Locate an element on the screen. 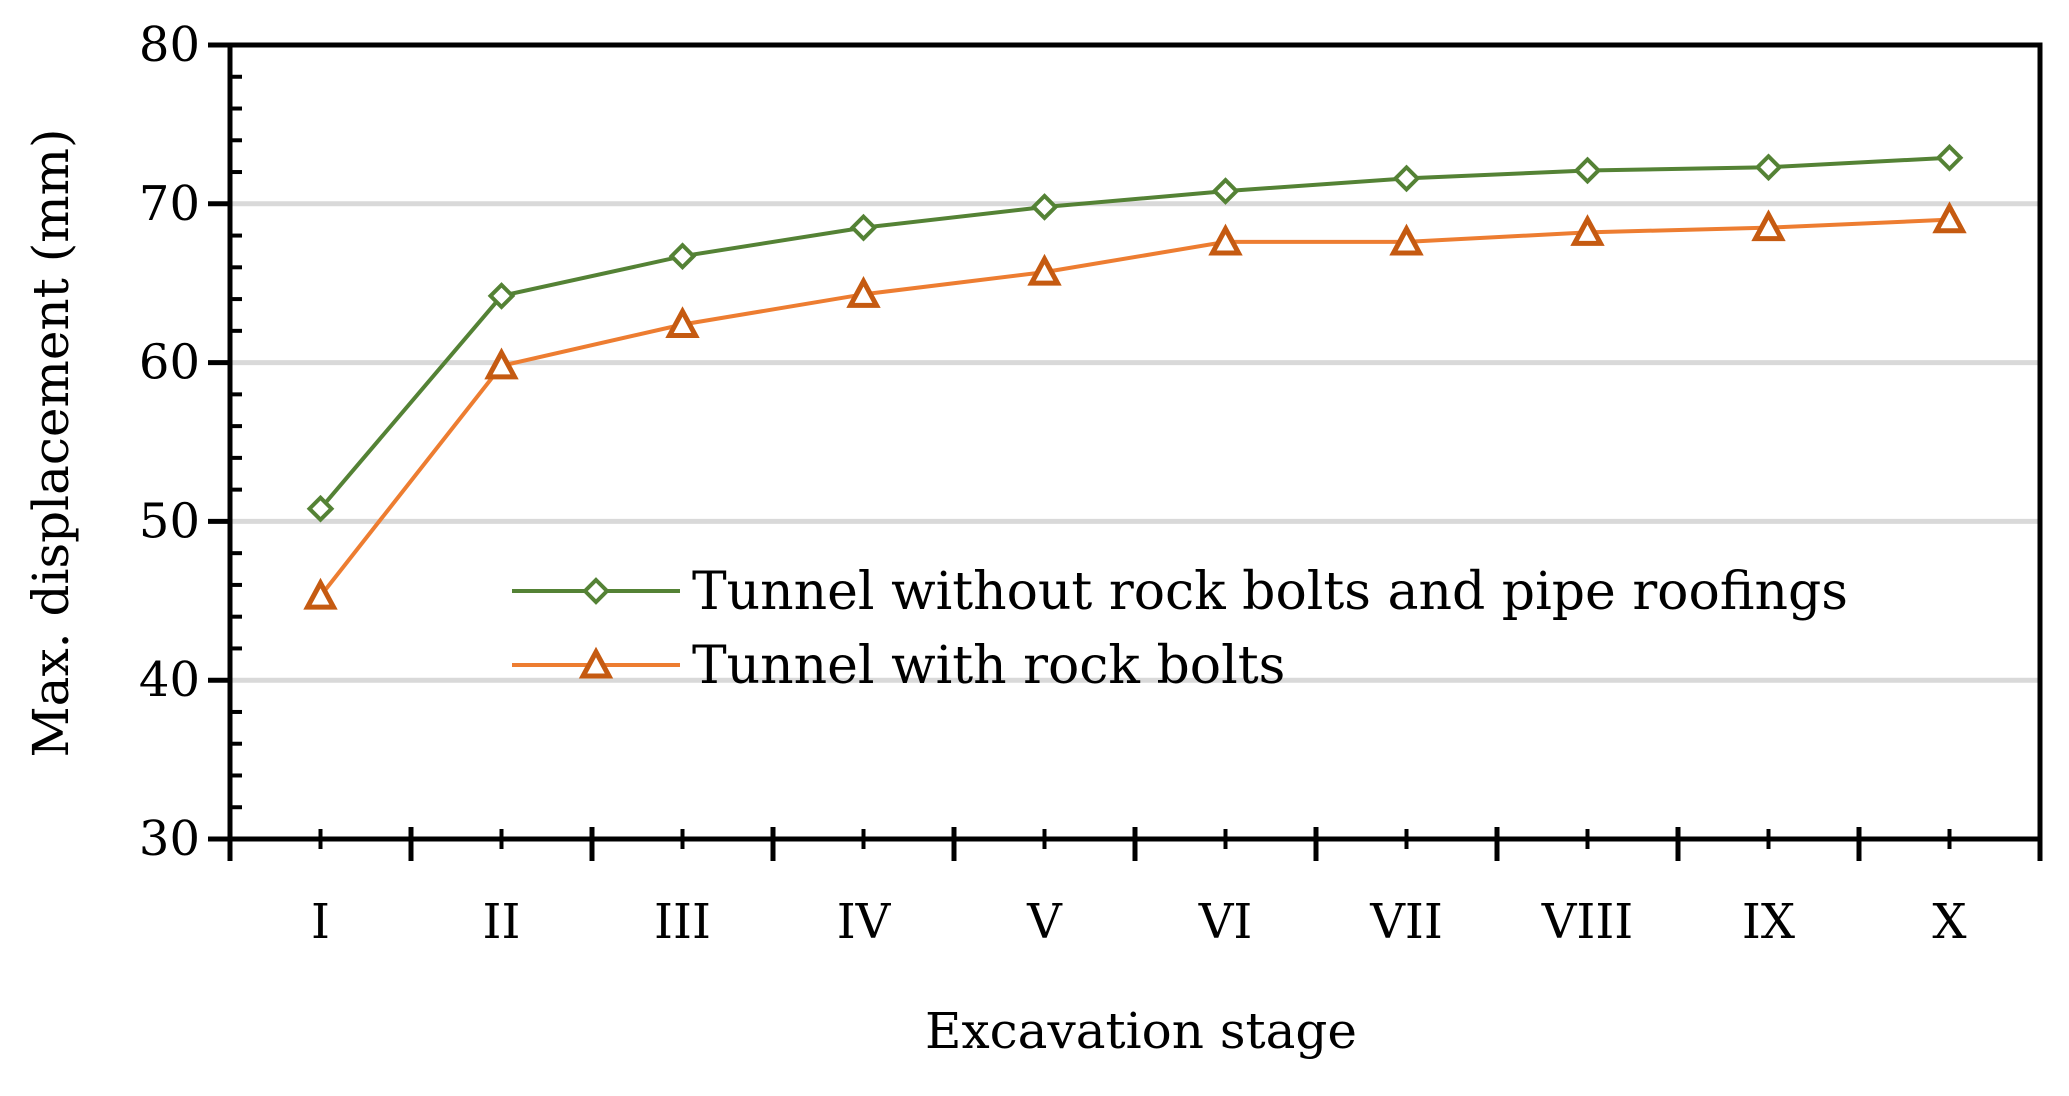 Image resolution: width=2069 pixels, height=1096 pixels. x-axis-title: Excavation stage is located at coordinates (1141, 1031).